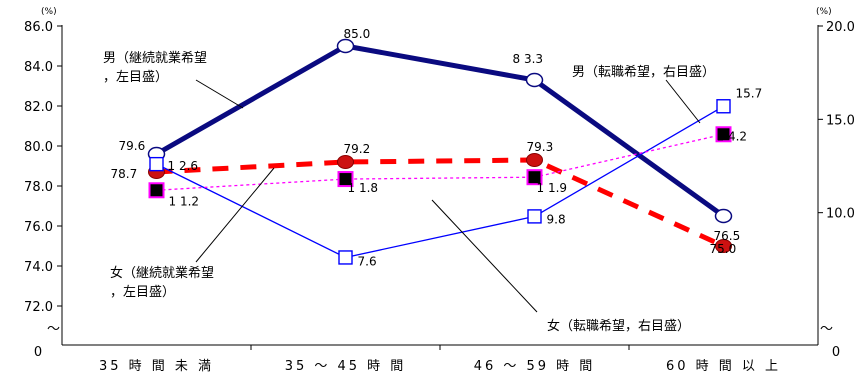 The height and width of the screenshot is (376, 866). What do you see at coordinates (723, 366) in the screenshot?
I see `category-label: 60 時 間 以 上` at bounding box center [723, 366].